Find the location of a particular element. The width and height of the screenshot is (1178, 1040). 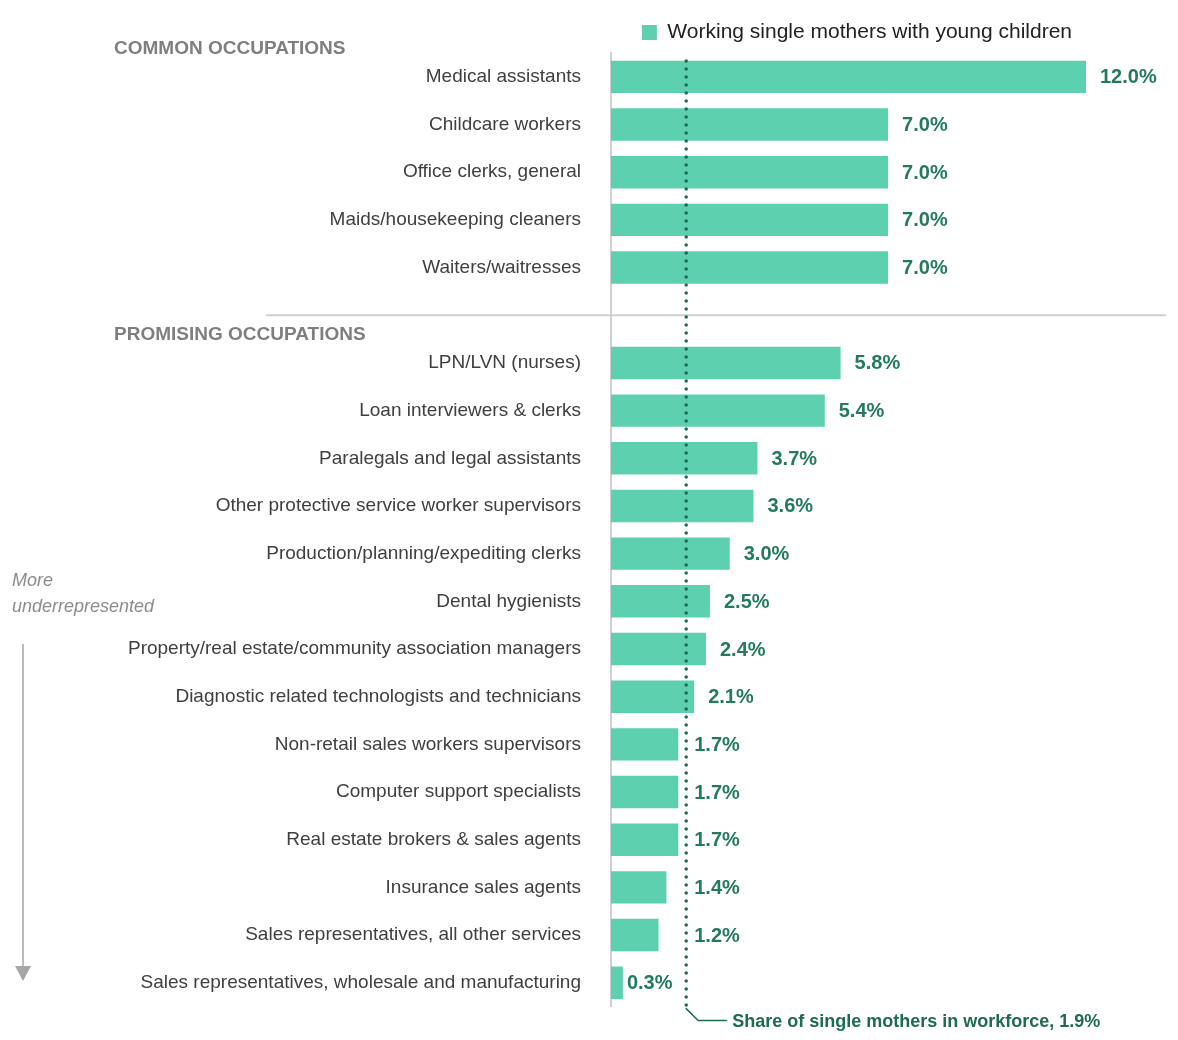

y-tick-label: Non-retail sales workers supervisors is located at coordinates (427, 743).